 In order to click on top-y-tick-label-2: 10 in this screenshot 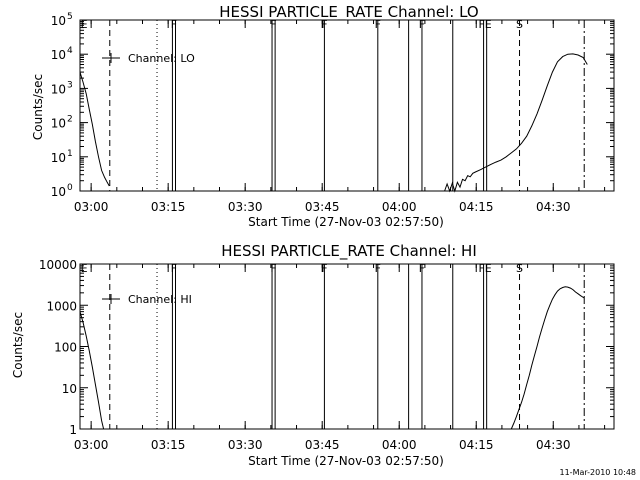, I will do `click(58, 124)`.